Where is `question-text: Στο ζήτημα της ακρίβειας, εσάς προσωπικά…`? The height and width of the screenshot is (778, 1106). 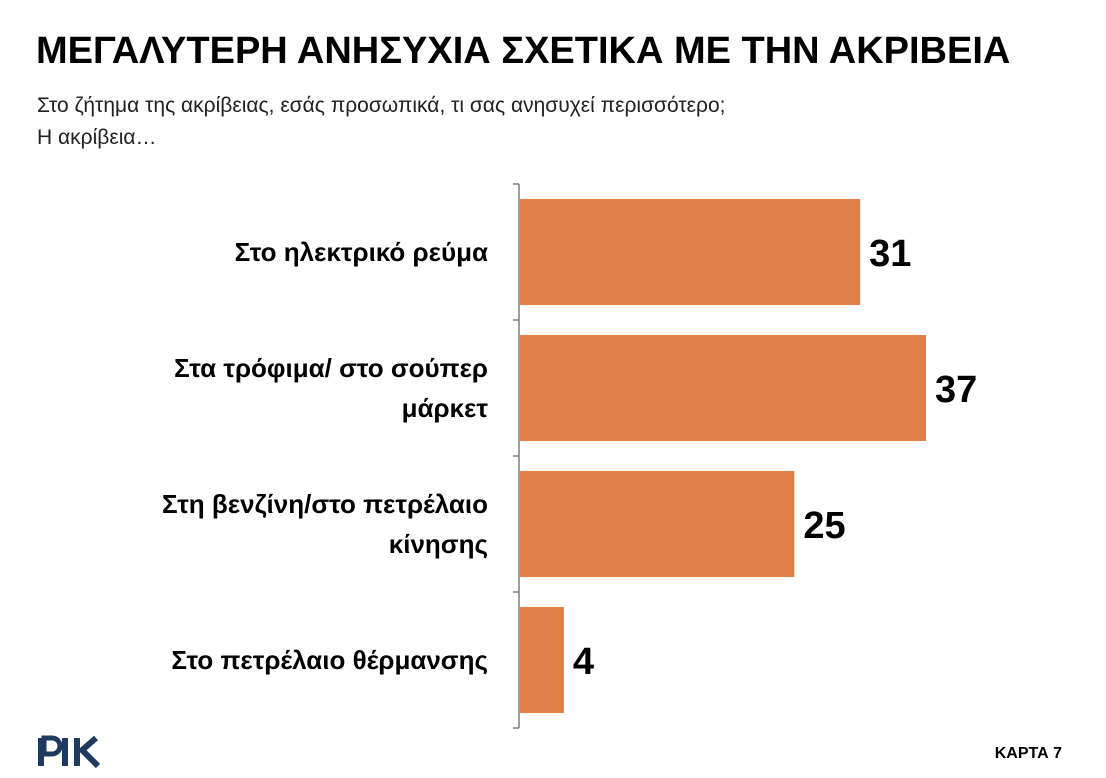 question-text: Στο ζήτημα της ακρίβειας, εσάς προσωπικά… is located at coordinates (381, 122).